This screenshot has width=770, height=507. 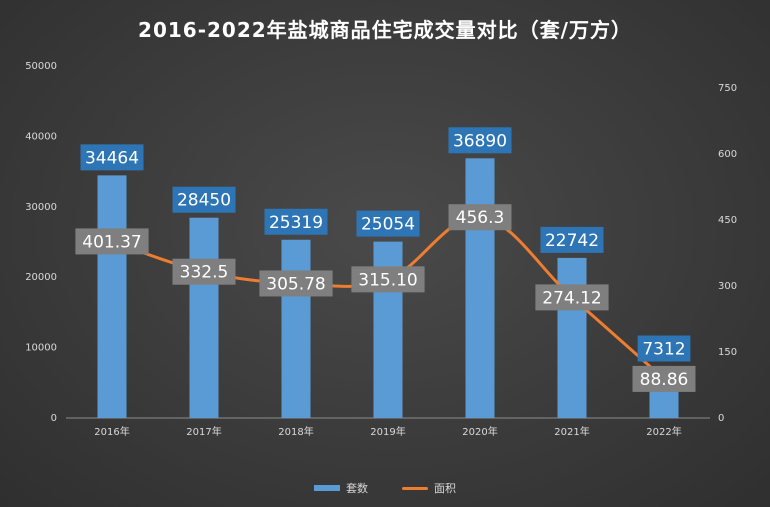 I want to click on y-tick-right: 600, so click(x=727, y=154).